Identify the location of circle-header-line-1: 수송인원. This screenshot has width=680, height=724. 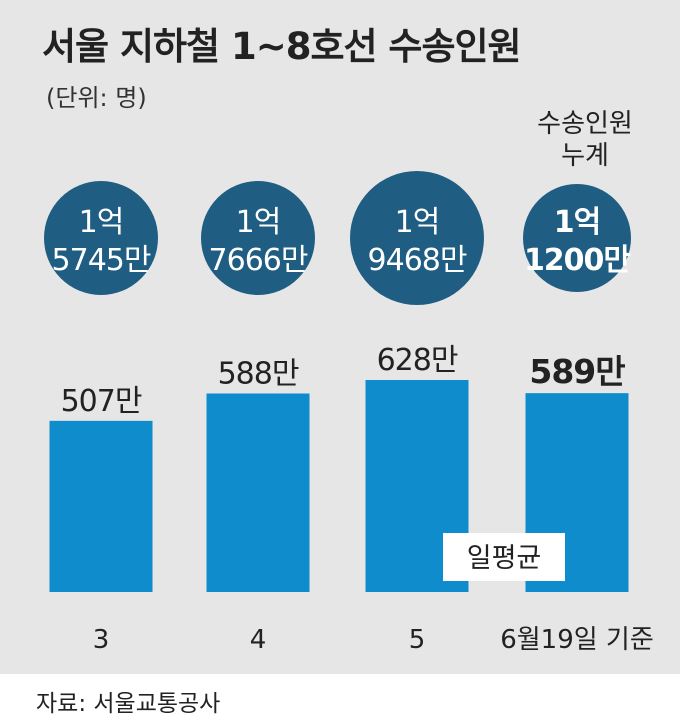
(585, 124).